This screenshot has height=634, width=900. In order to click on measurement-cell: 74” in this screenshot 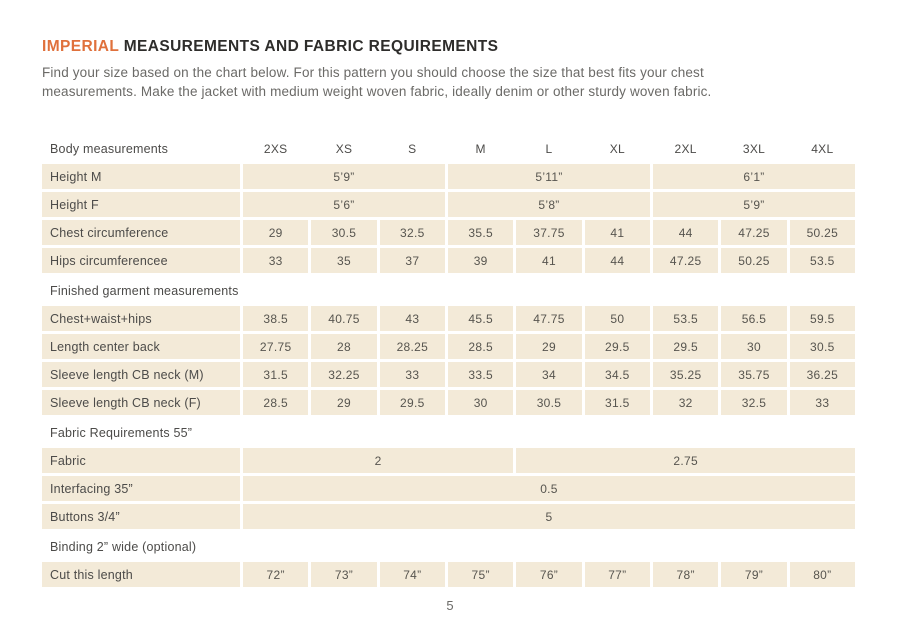, I will do `click(412, 574)`.